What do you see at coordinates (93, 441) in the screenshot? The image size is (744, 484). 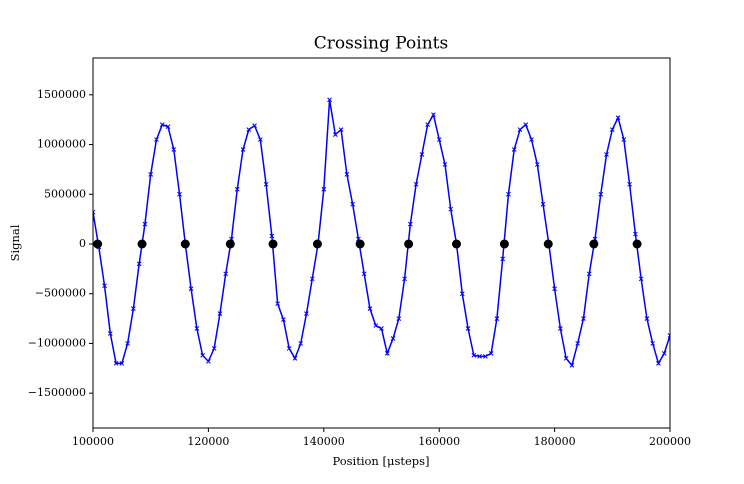 I see `x-tick-label: 100000` at bounding box center [93, 441].